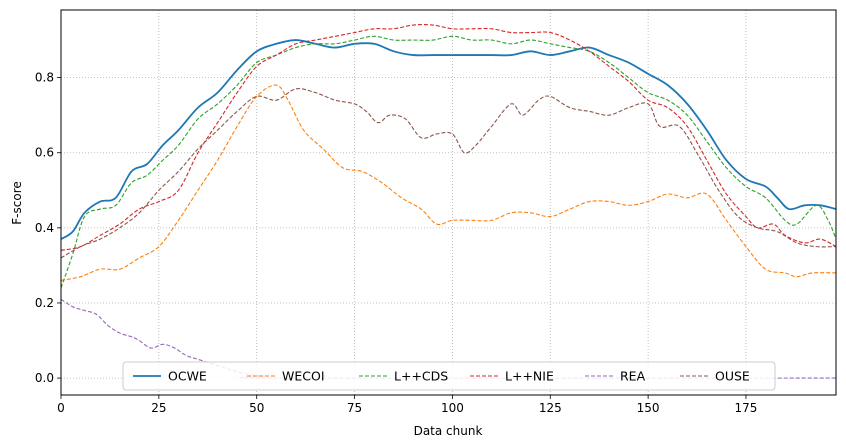  Describe the element at coordinates (529, 376) in the screenshot. I see `legend-label-l-nie: L++NIE` at that location.